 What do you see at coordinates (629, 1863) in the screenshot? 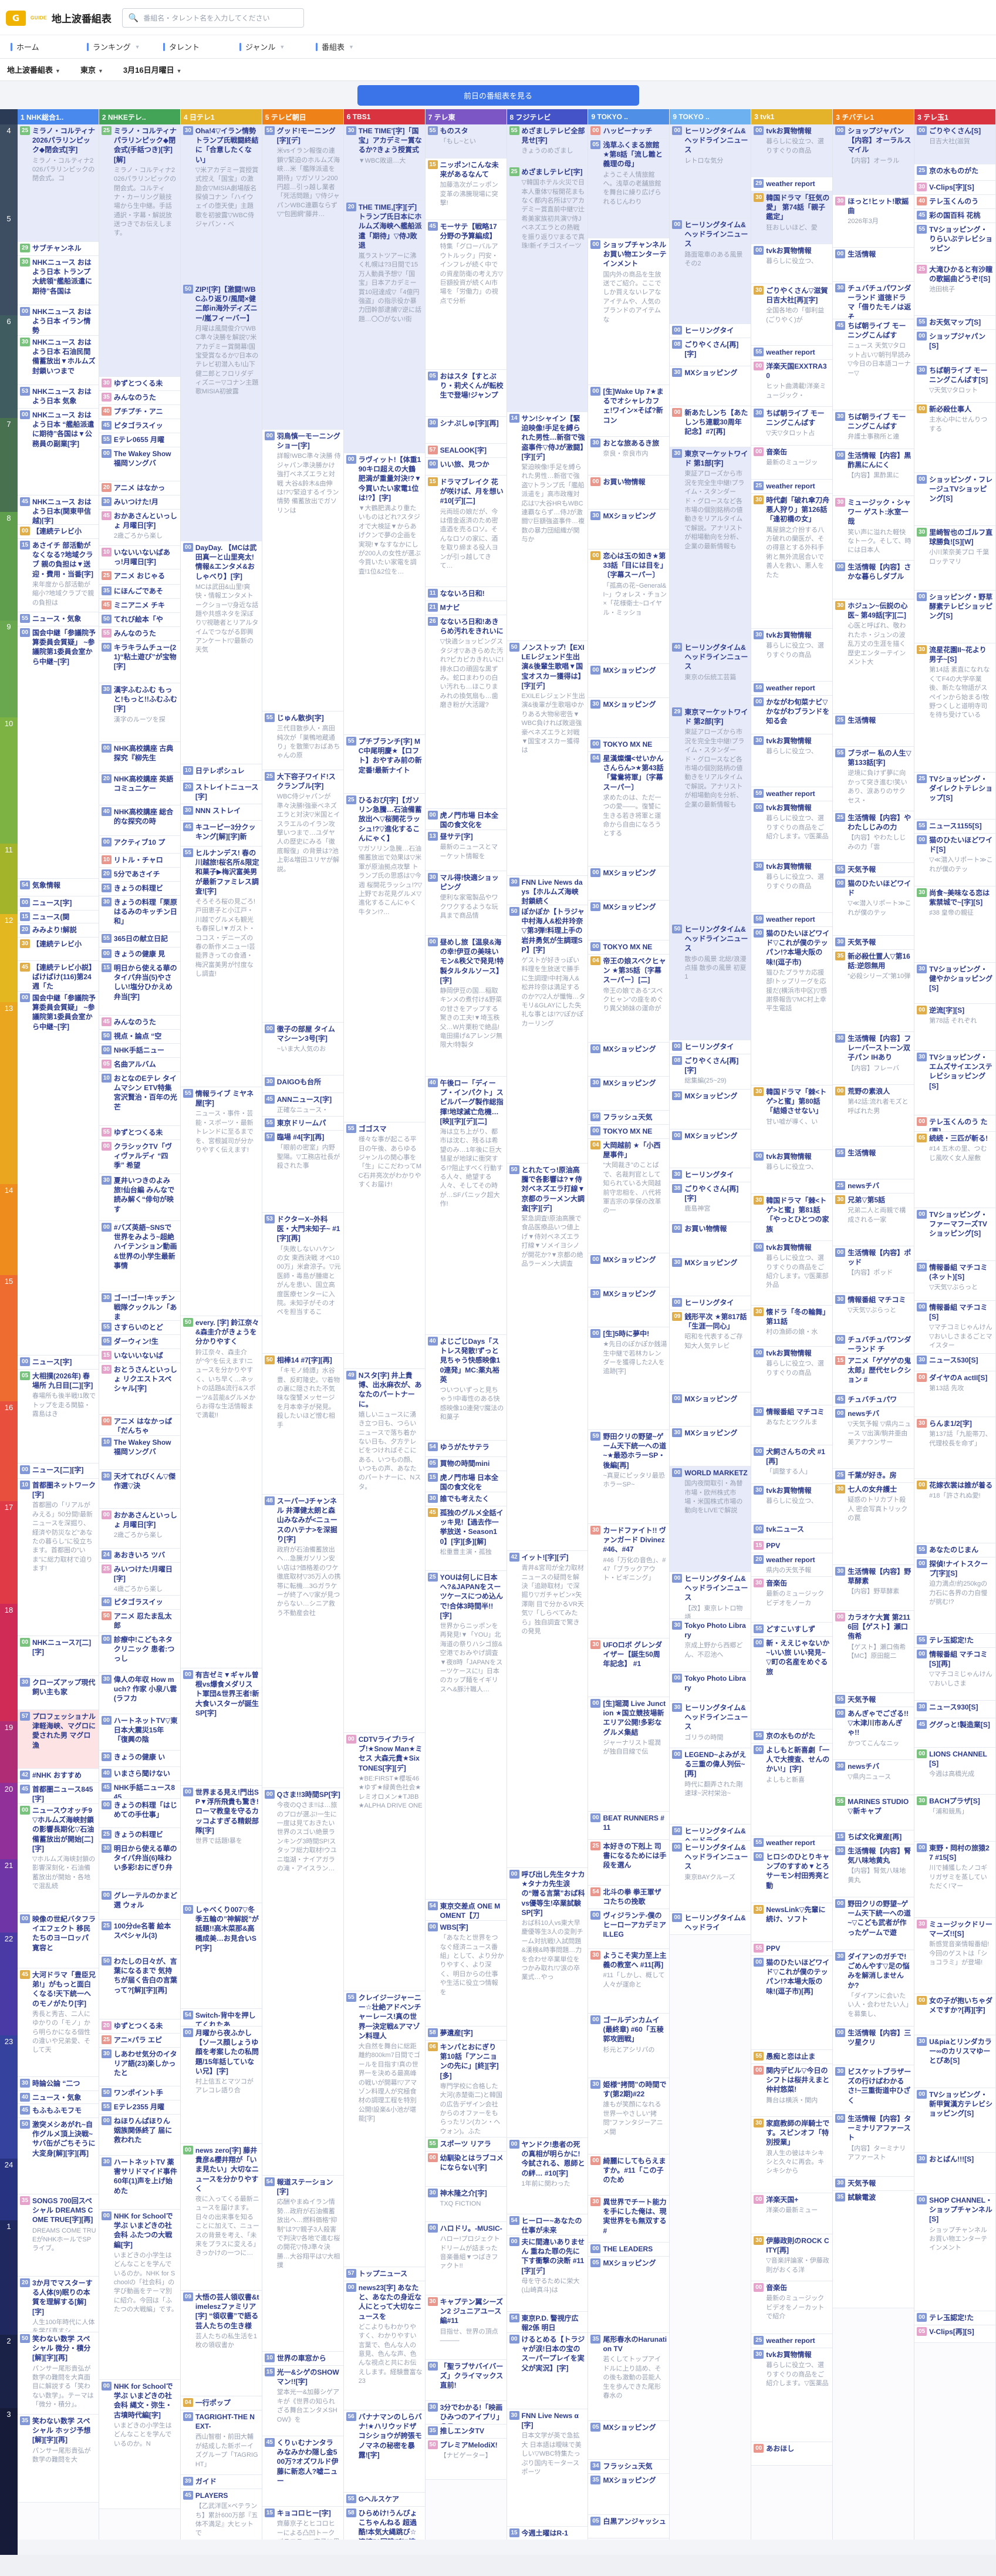
I see `program-cell: 25 本好きの下剋上 司書になるためには手段を選ん` at bounding box center [629, 1863].